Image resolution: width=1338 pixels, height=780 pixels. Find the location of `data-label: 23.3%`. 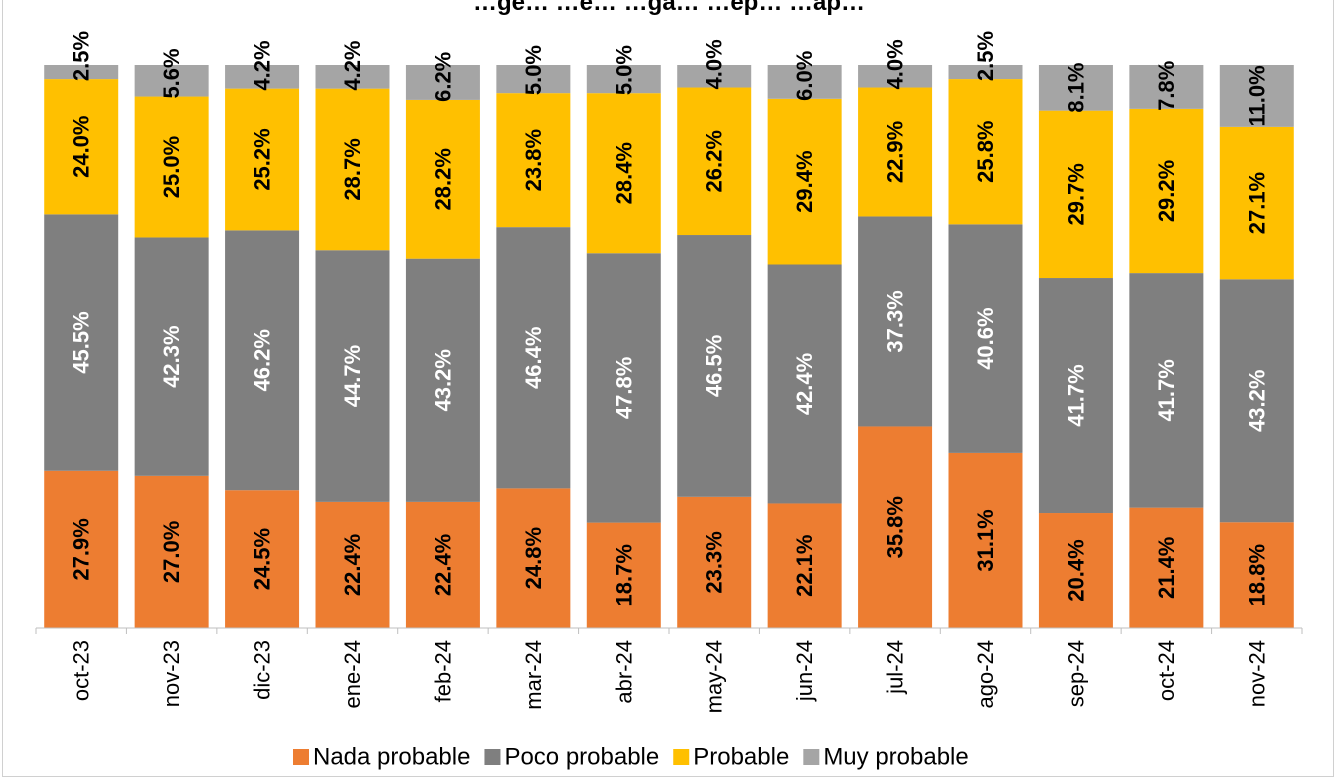

data-label: 23.3% is located at coordinates (714, 562).